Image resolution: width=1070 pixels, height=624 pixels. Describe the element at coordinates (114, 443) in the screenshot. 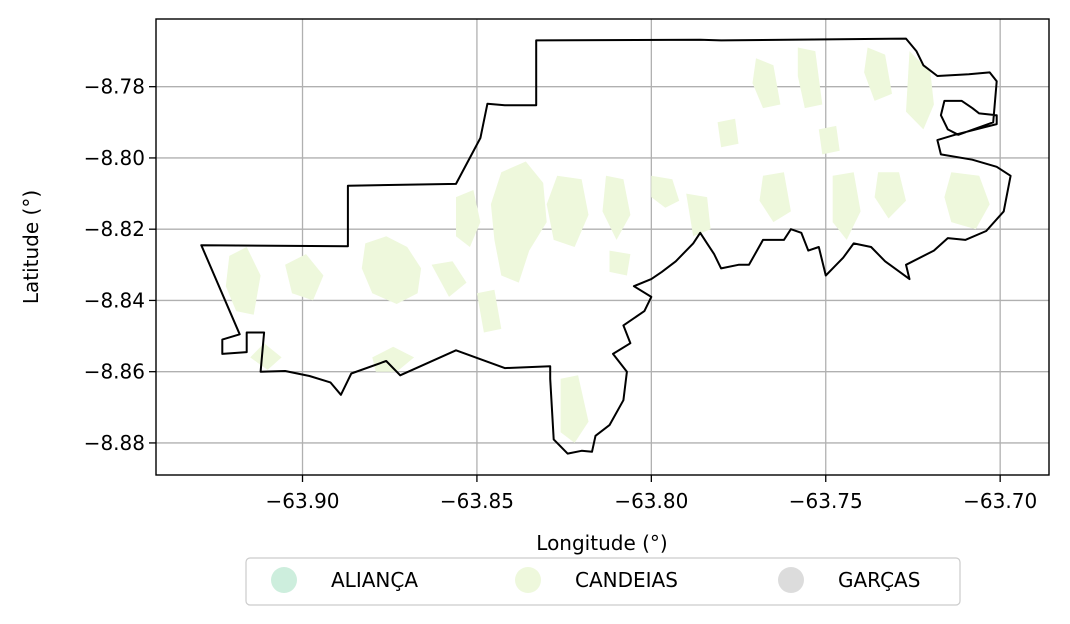

I see `y-tick-label-5: −8.88` at that location.